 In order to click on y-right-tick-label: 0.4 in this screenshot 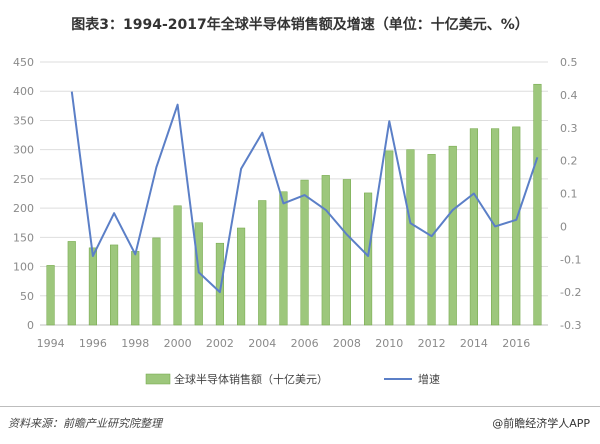, I will do `click(569, 95)`.